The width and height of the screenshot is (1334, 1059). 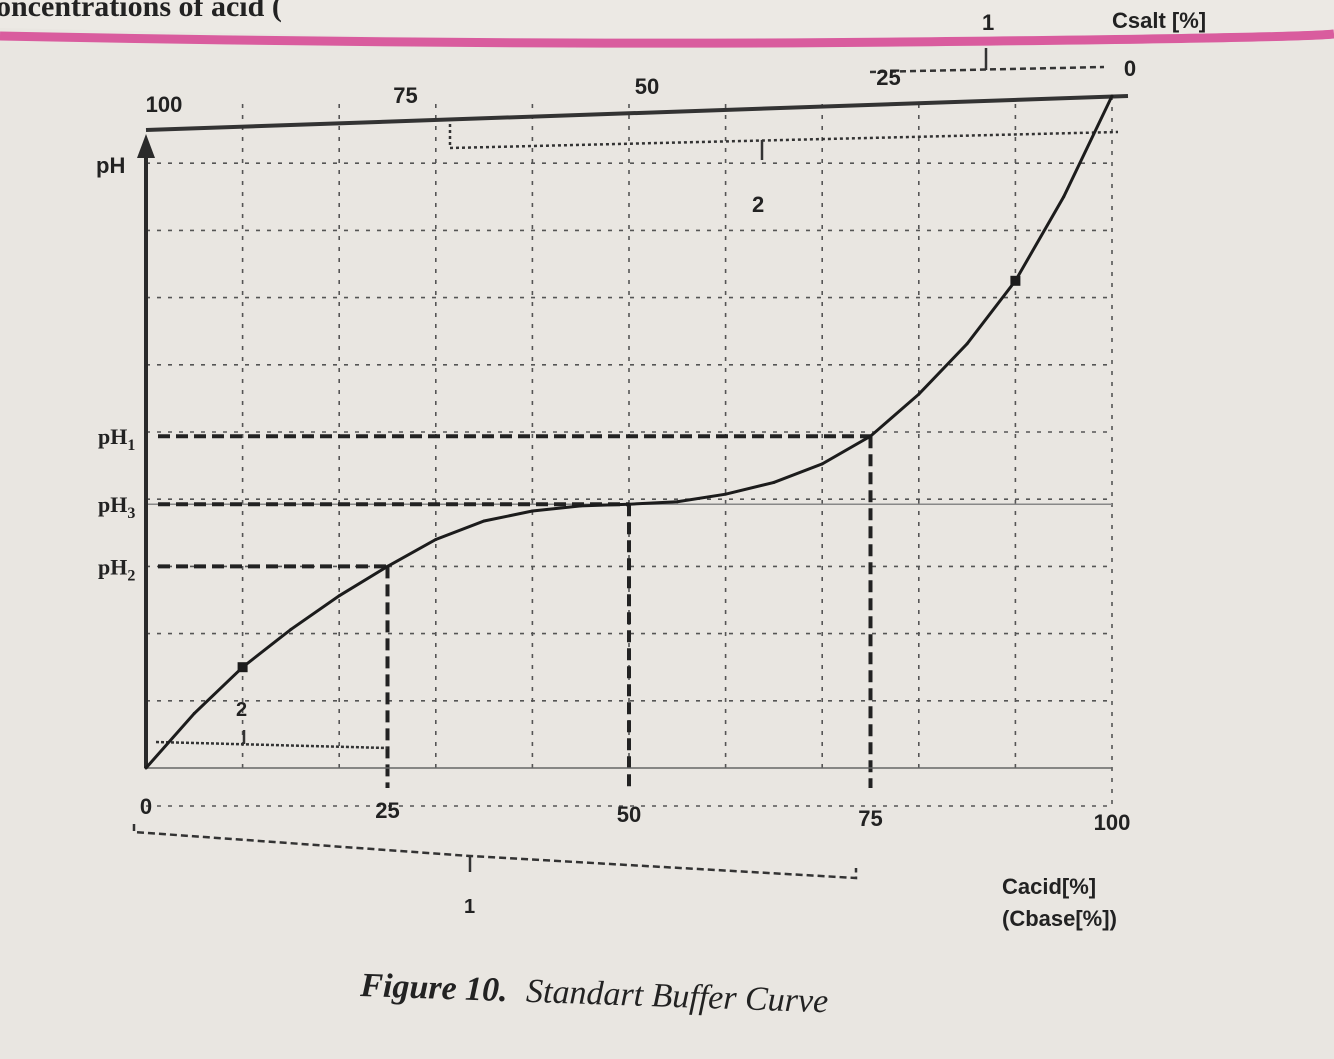 I want to click on bottom-bracket, so click(x=495, y=852).